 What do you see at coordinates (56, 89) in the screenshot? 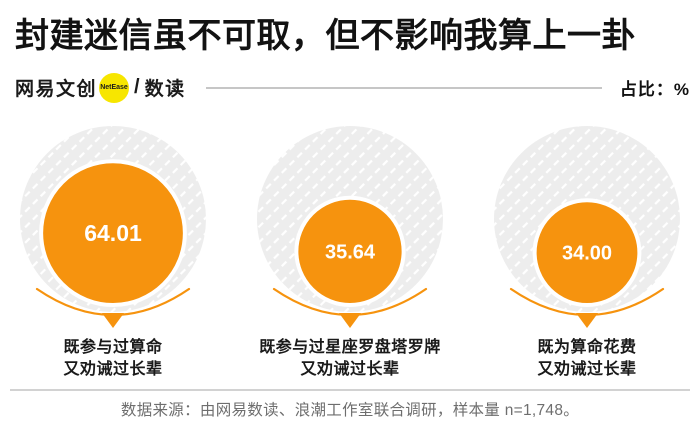
I see `brand-logo-text: 网易文创` at bounding box center [56, 89].